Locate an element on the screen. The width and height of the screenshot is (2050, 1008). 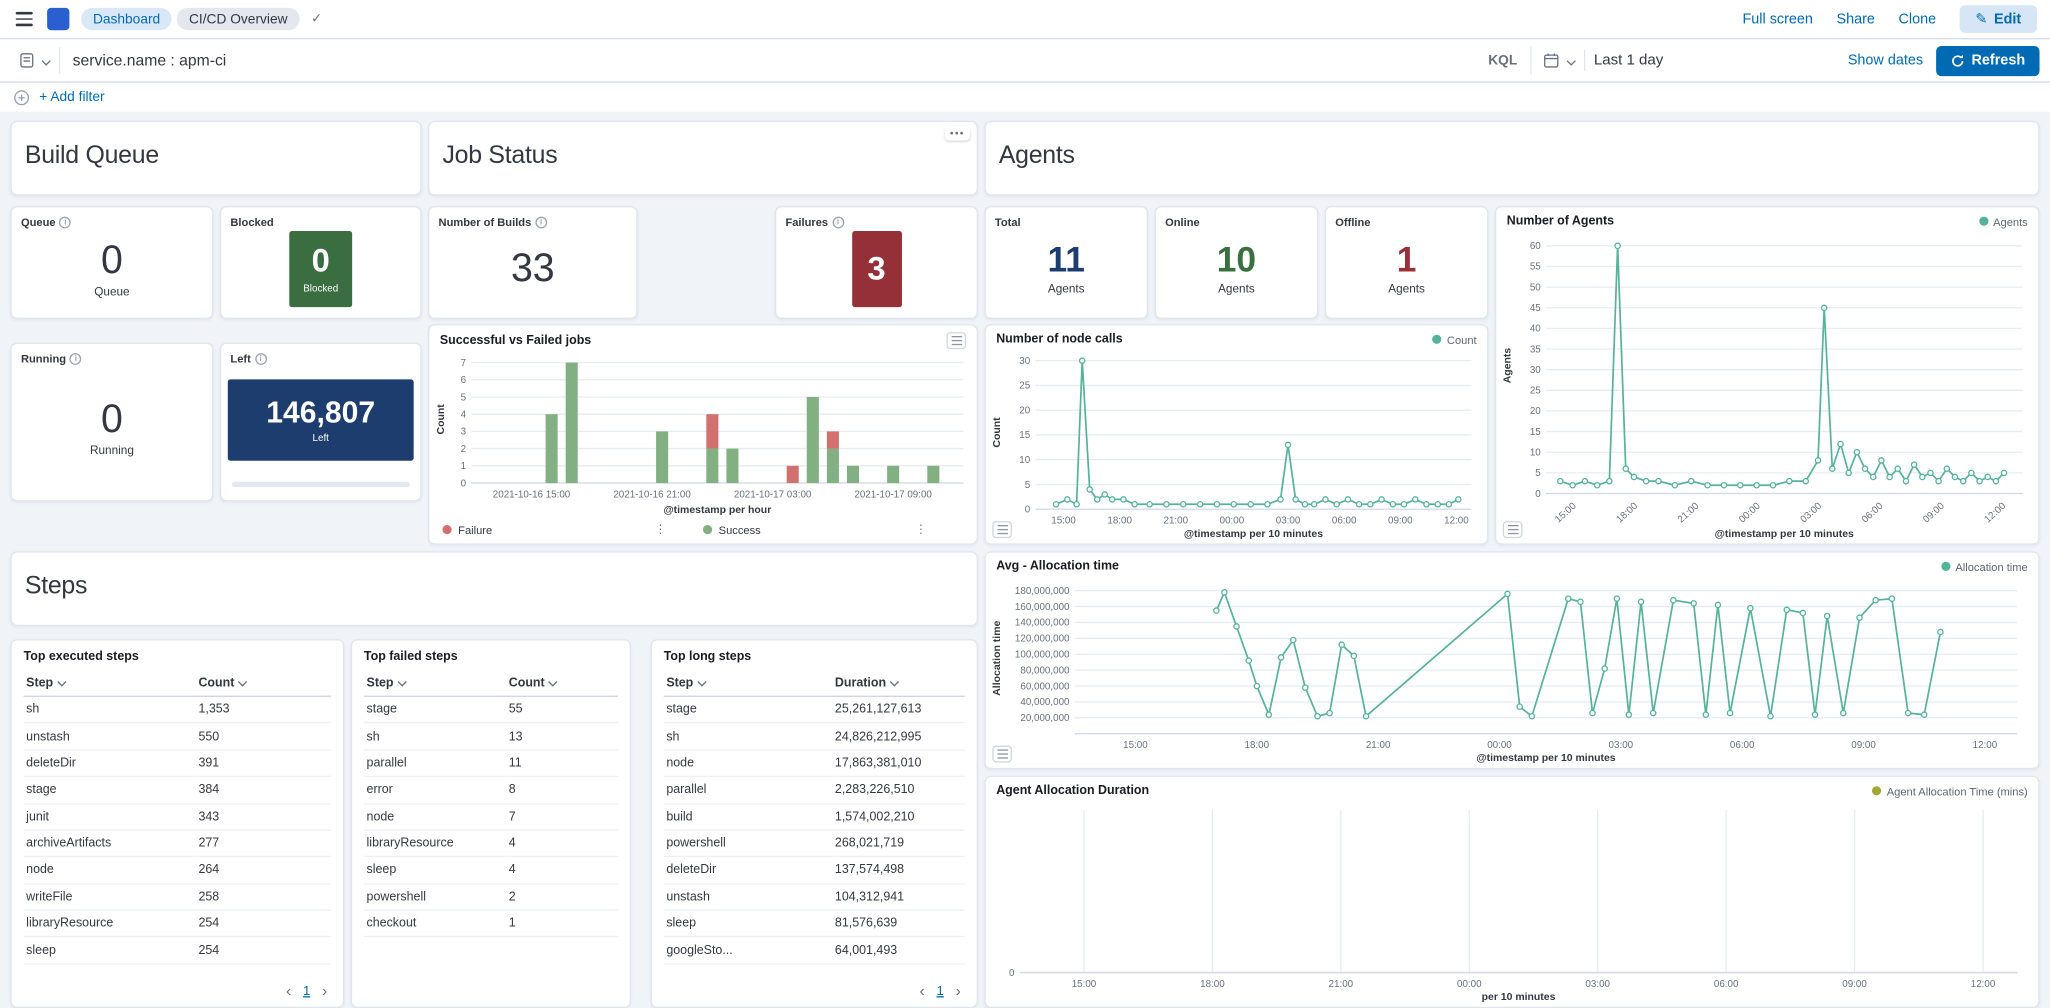
metric-label: Number of Builds is located at coordinates (532, 217).